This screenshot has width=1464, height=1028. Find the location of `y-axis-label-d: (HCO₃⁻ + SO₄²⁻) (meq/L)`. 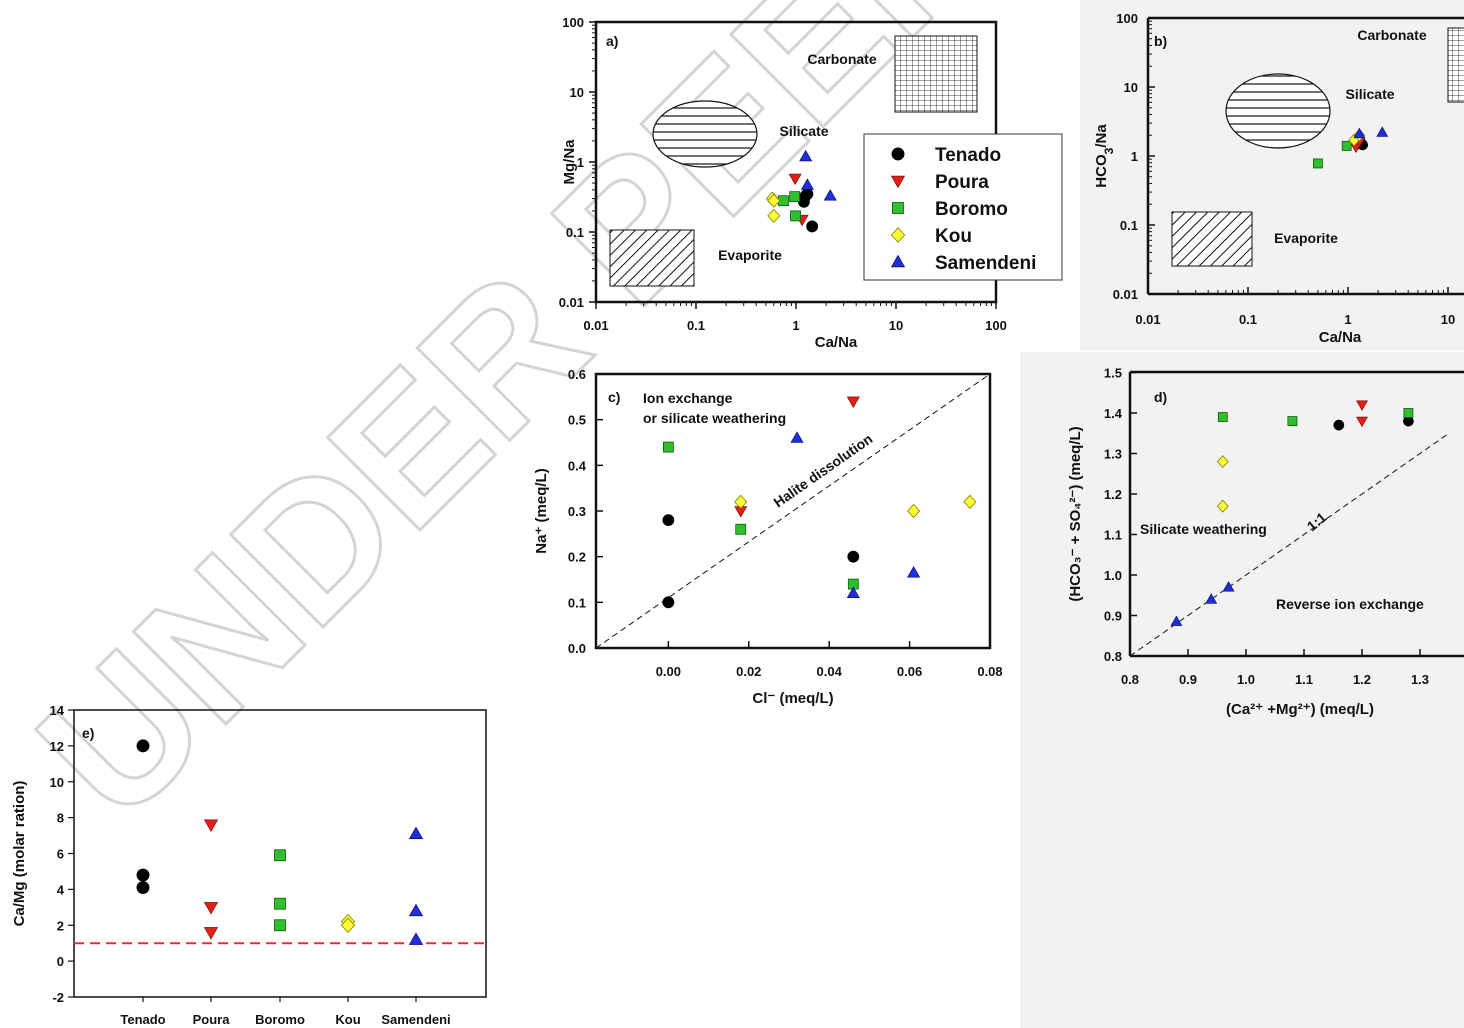

y-axis-label-d: (HCO₃⁻ + SO₄²⁻) (meq/L) is located at coordinates (1075, 513).